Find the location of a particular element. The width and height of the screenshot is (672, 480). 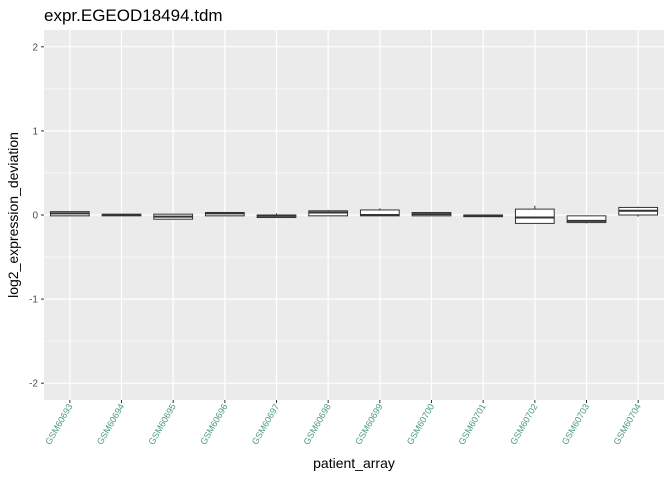

x-tick-label: GSM60693 is located at coordinates (58, 424).